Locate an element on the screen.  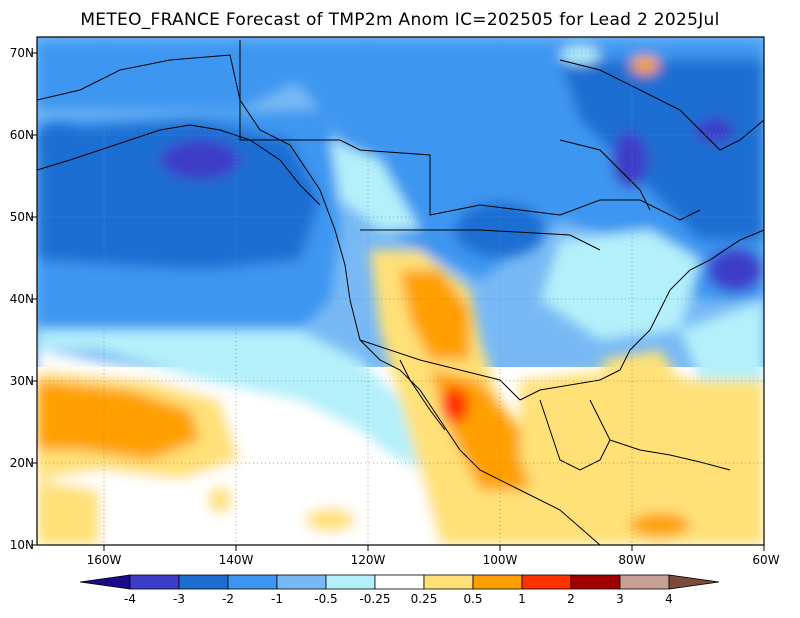
colorbar-label: -1 is located at coordinates (277, 599).